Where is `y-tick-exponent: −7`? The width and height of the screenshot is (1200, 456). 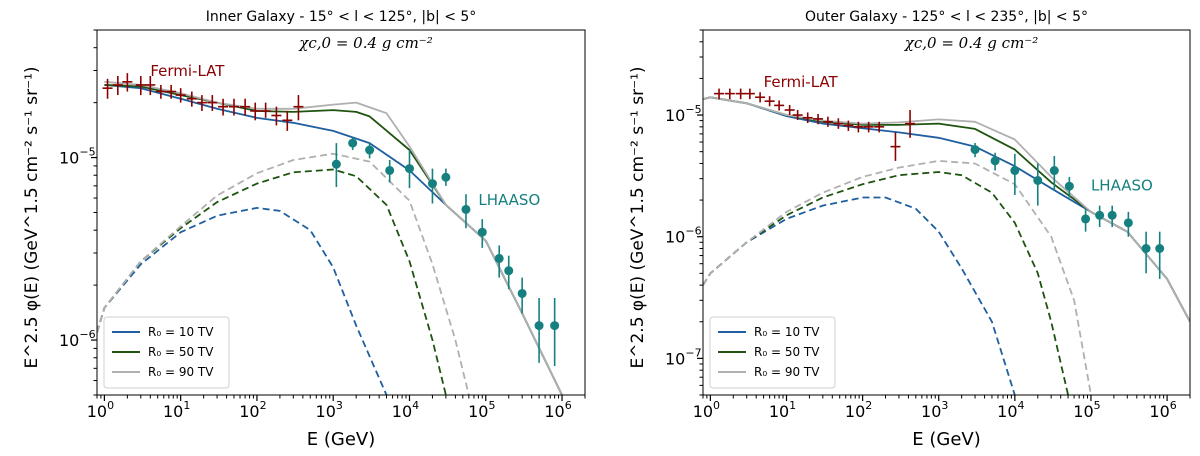
y-tick-exponent: −7 is located at coordinates (693, 352).